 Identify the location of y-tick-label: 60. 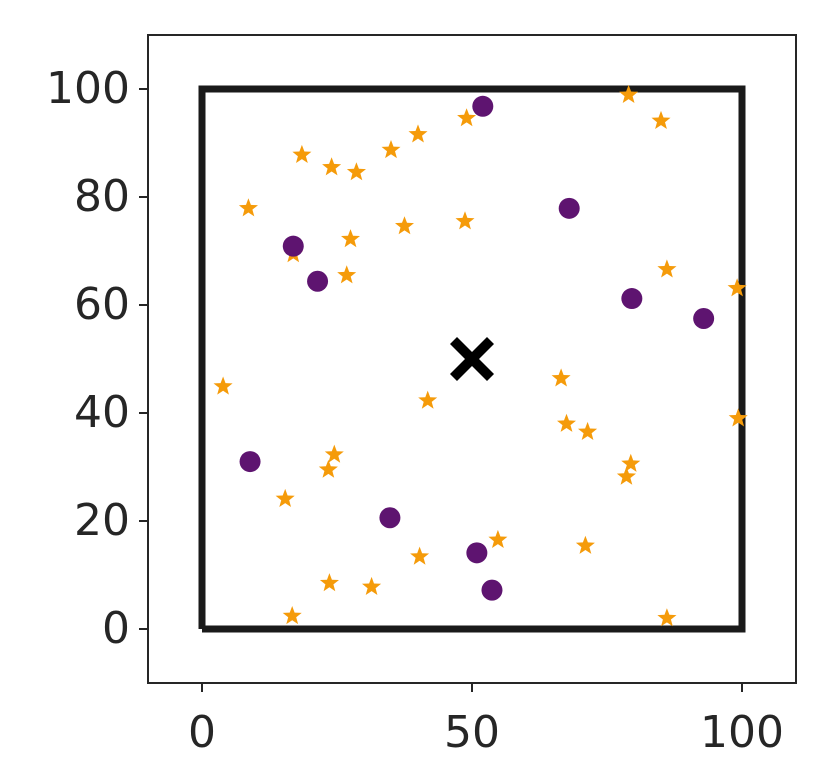
(102, 304).